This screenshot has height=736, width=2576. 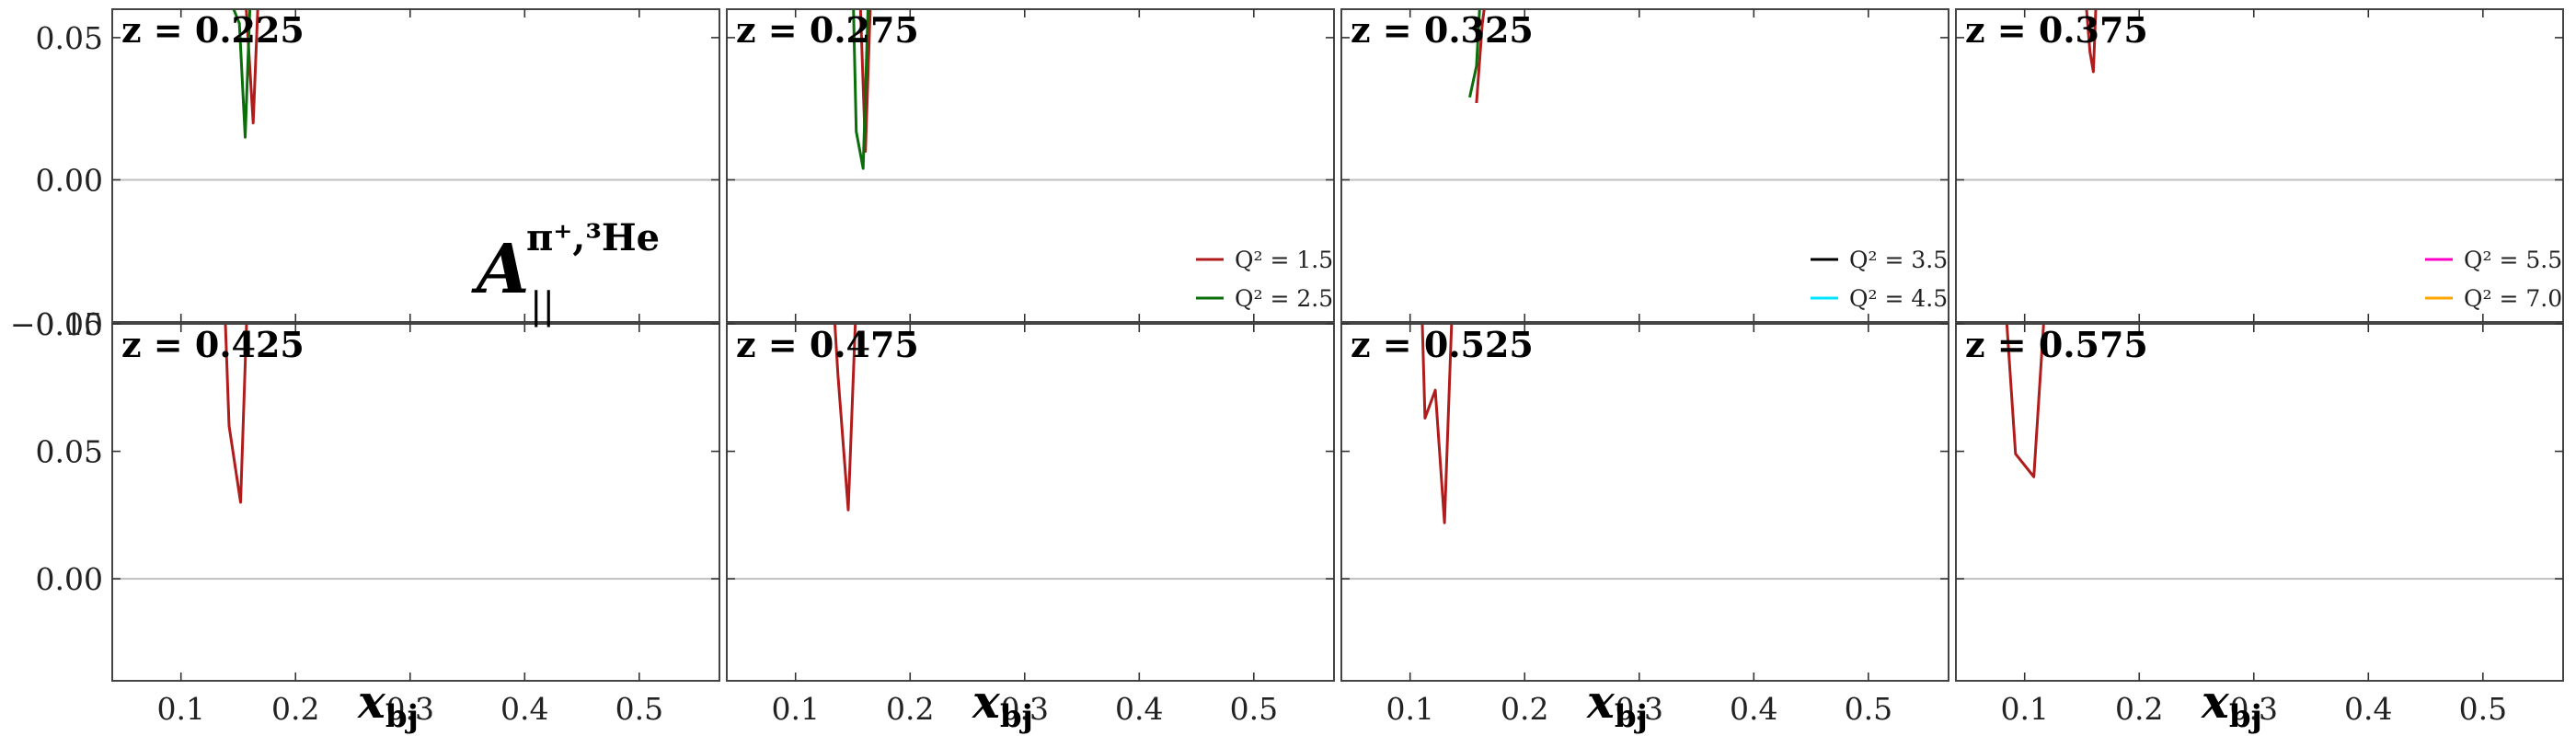 I want to click on legend: Q² = 5.5 Q² = 7.0, so click(x=2493, y=279).